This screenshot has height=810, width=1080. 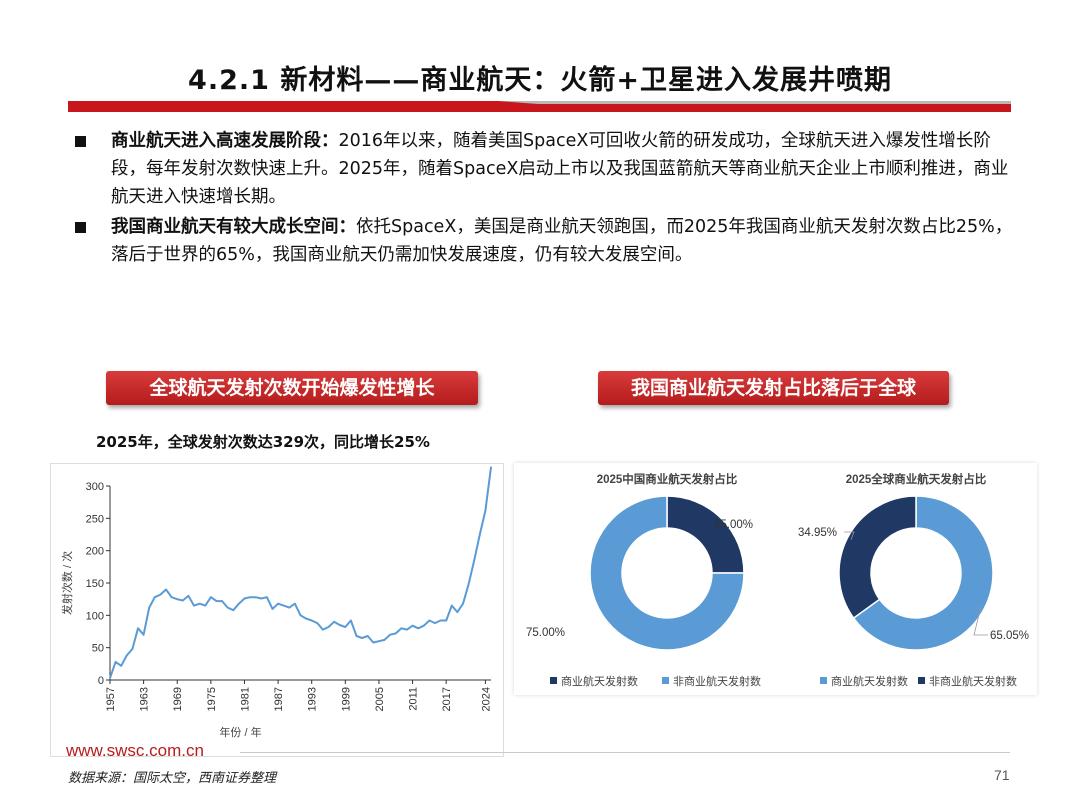 What do you see at coordinates (540, 80) in the screenshot?
I see `page-title: 4.2.1 新材料——商业航天：火箭+卫星进入发展井喷期` at bounding box center [540, 80].